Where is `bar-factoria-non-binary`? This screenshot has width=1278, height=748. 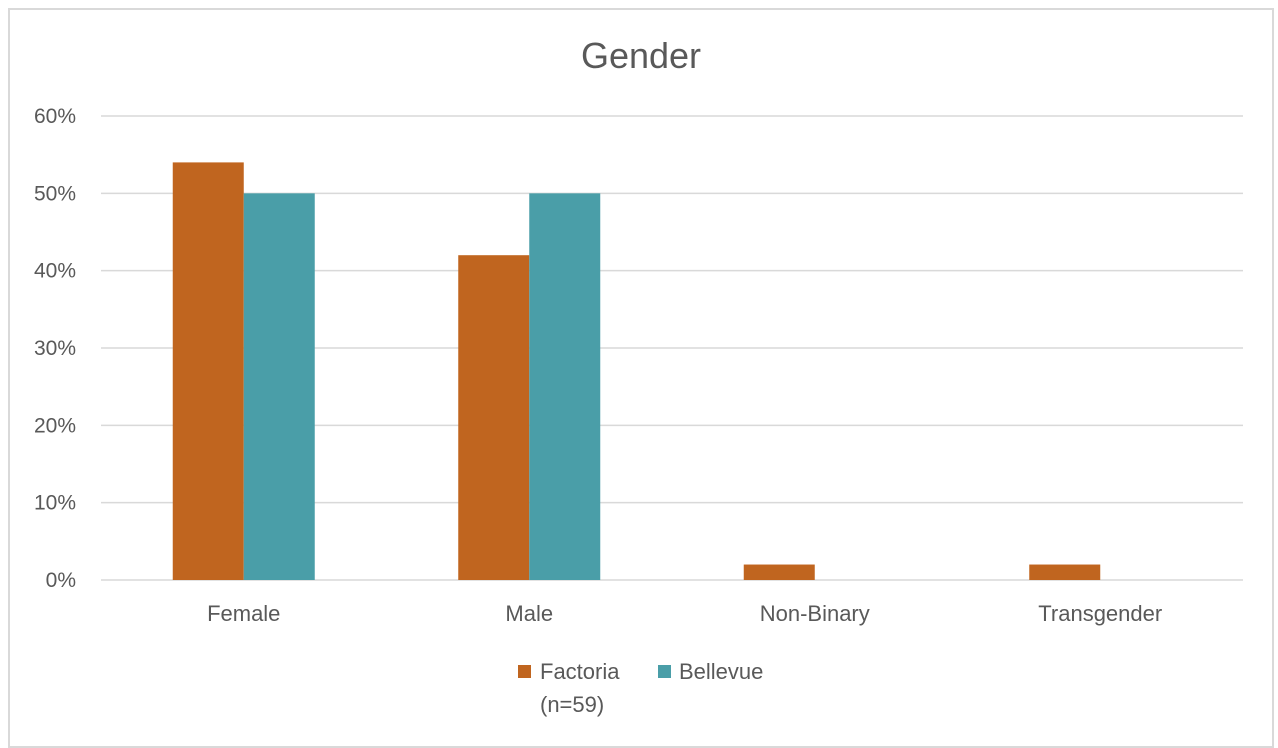 bar-factoria-non-binary is located at coordinates (779, 572).